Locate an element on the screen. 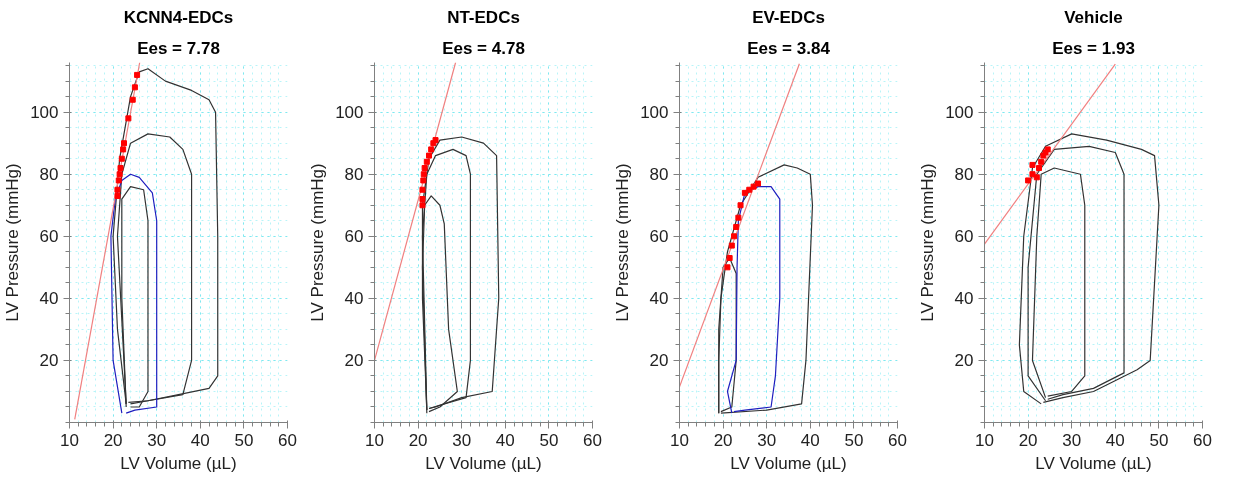 The width and height of the screenshot is (1239, 481). chart-subtitle: Ees = 4.78 is located at coordinates (483, 48).